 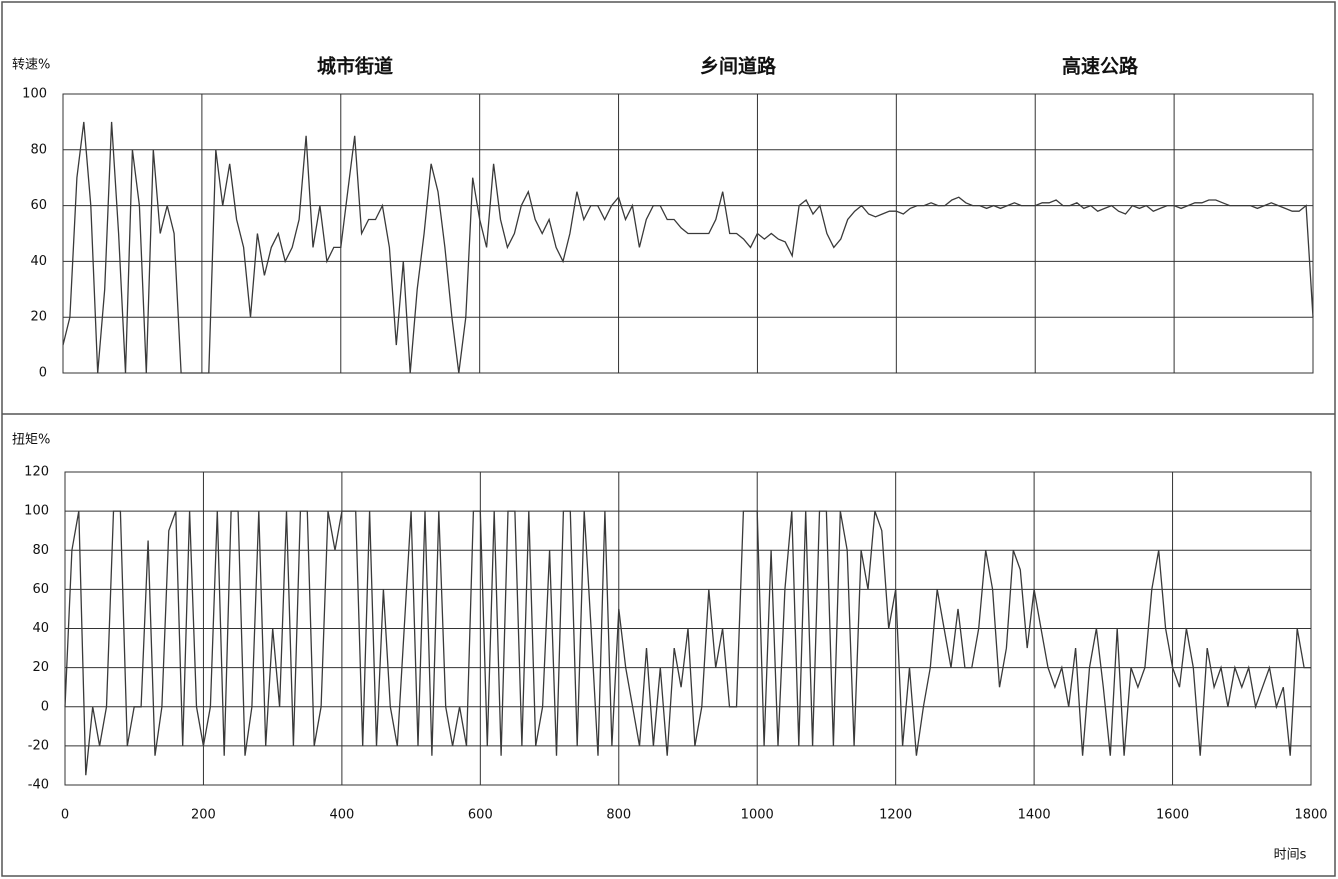 I want to click on x-tick-label: 800, so click(x=618, y=815).